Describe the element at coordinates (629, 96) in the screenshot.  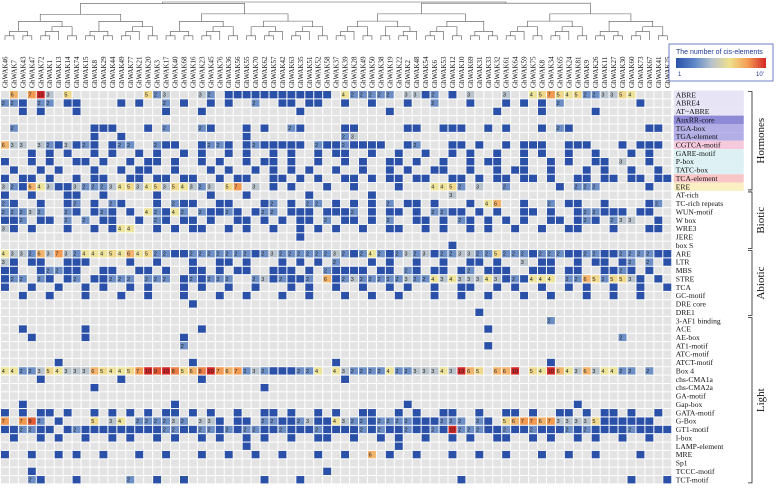
I see `cell-value: 4` at that location.